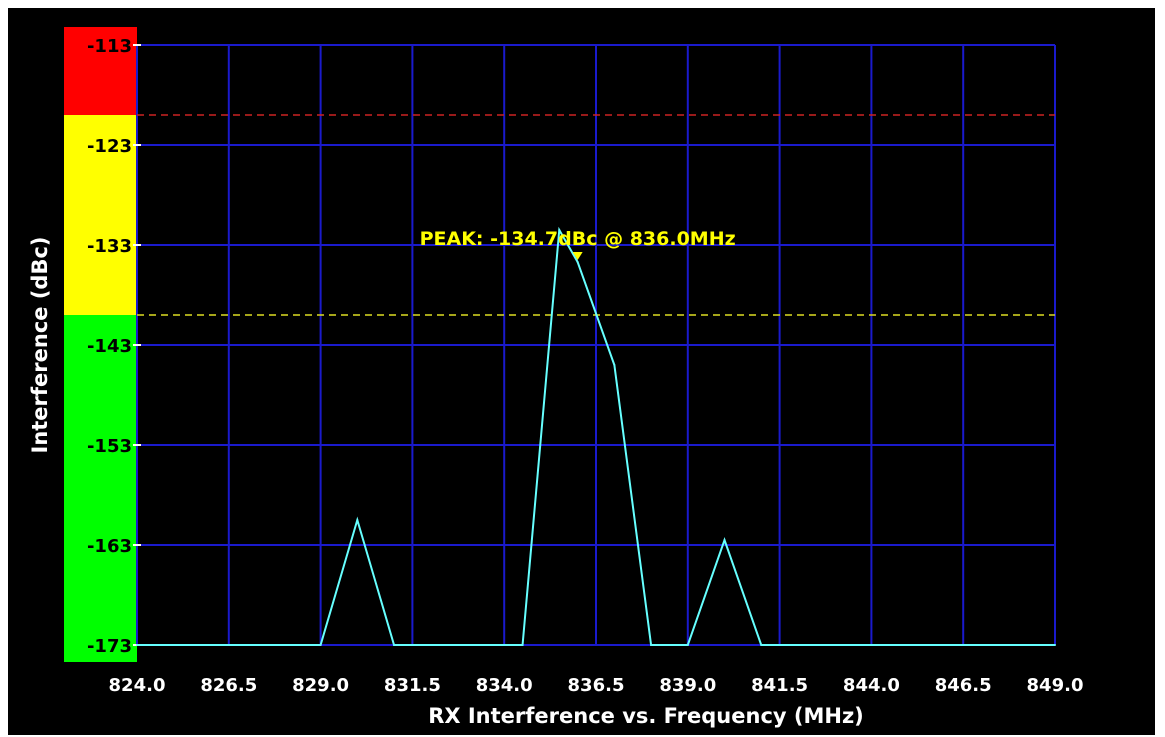 Image resolution: width=1165 pixels, height=737 pixels. What do you see at coordinates (504, 685) in the screenshot?
I see `x-tick-label: 834.0` at bounding box center [504, 685].